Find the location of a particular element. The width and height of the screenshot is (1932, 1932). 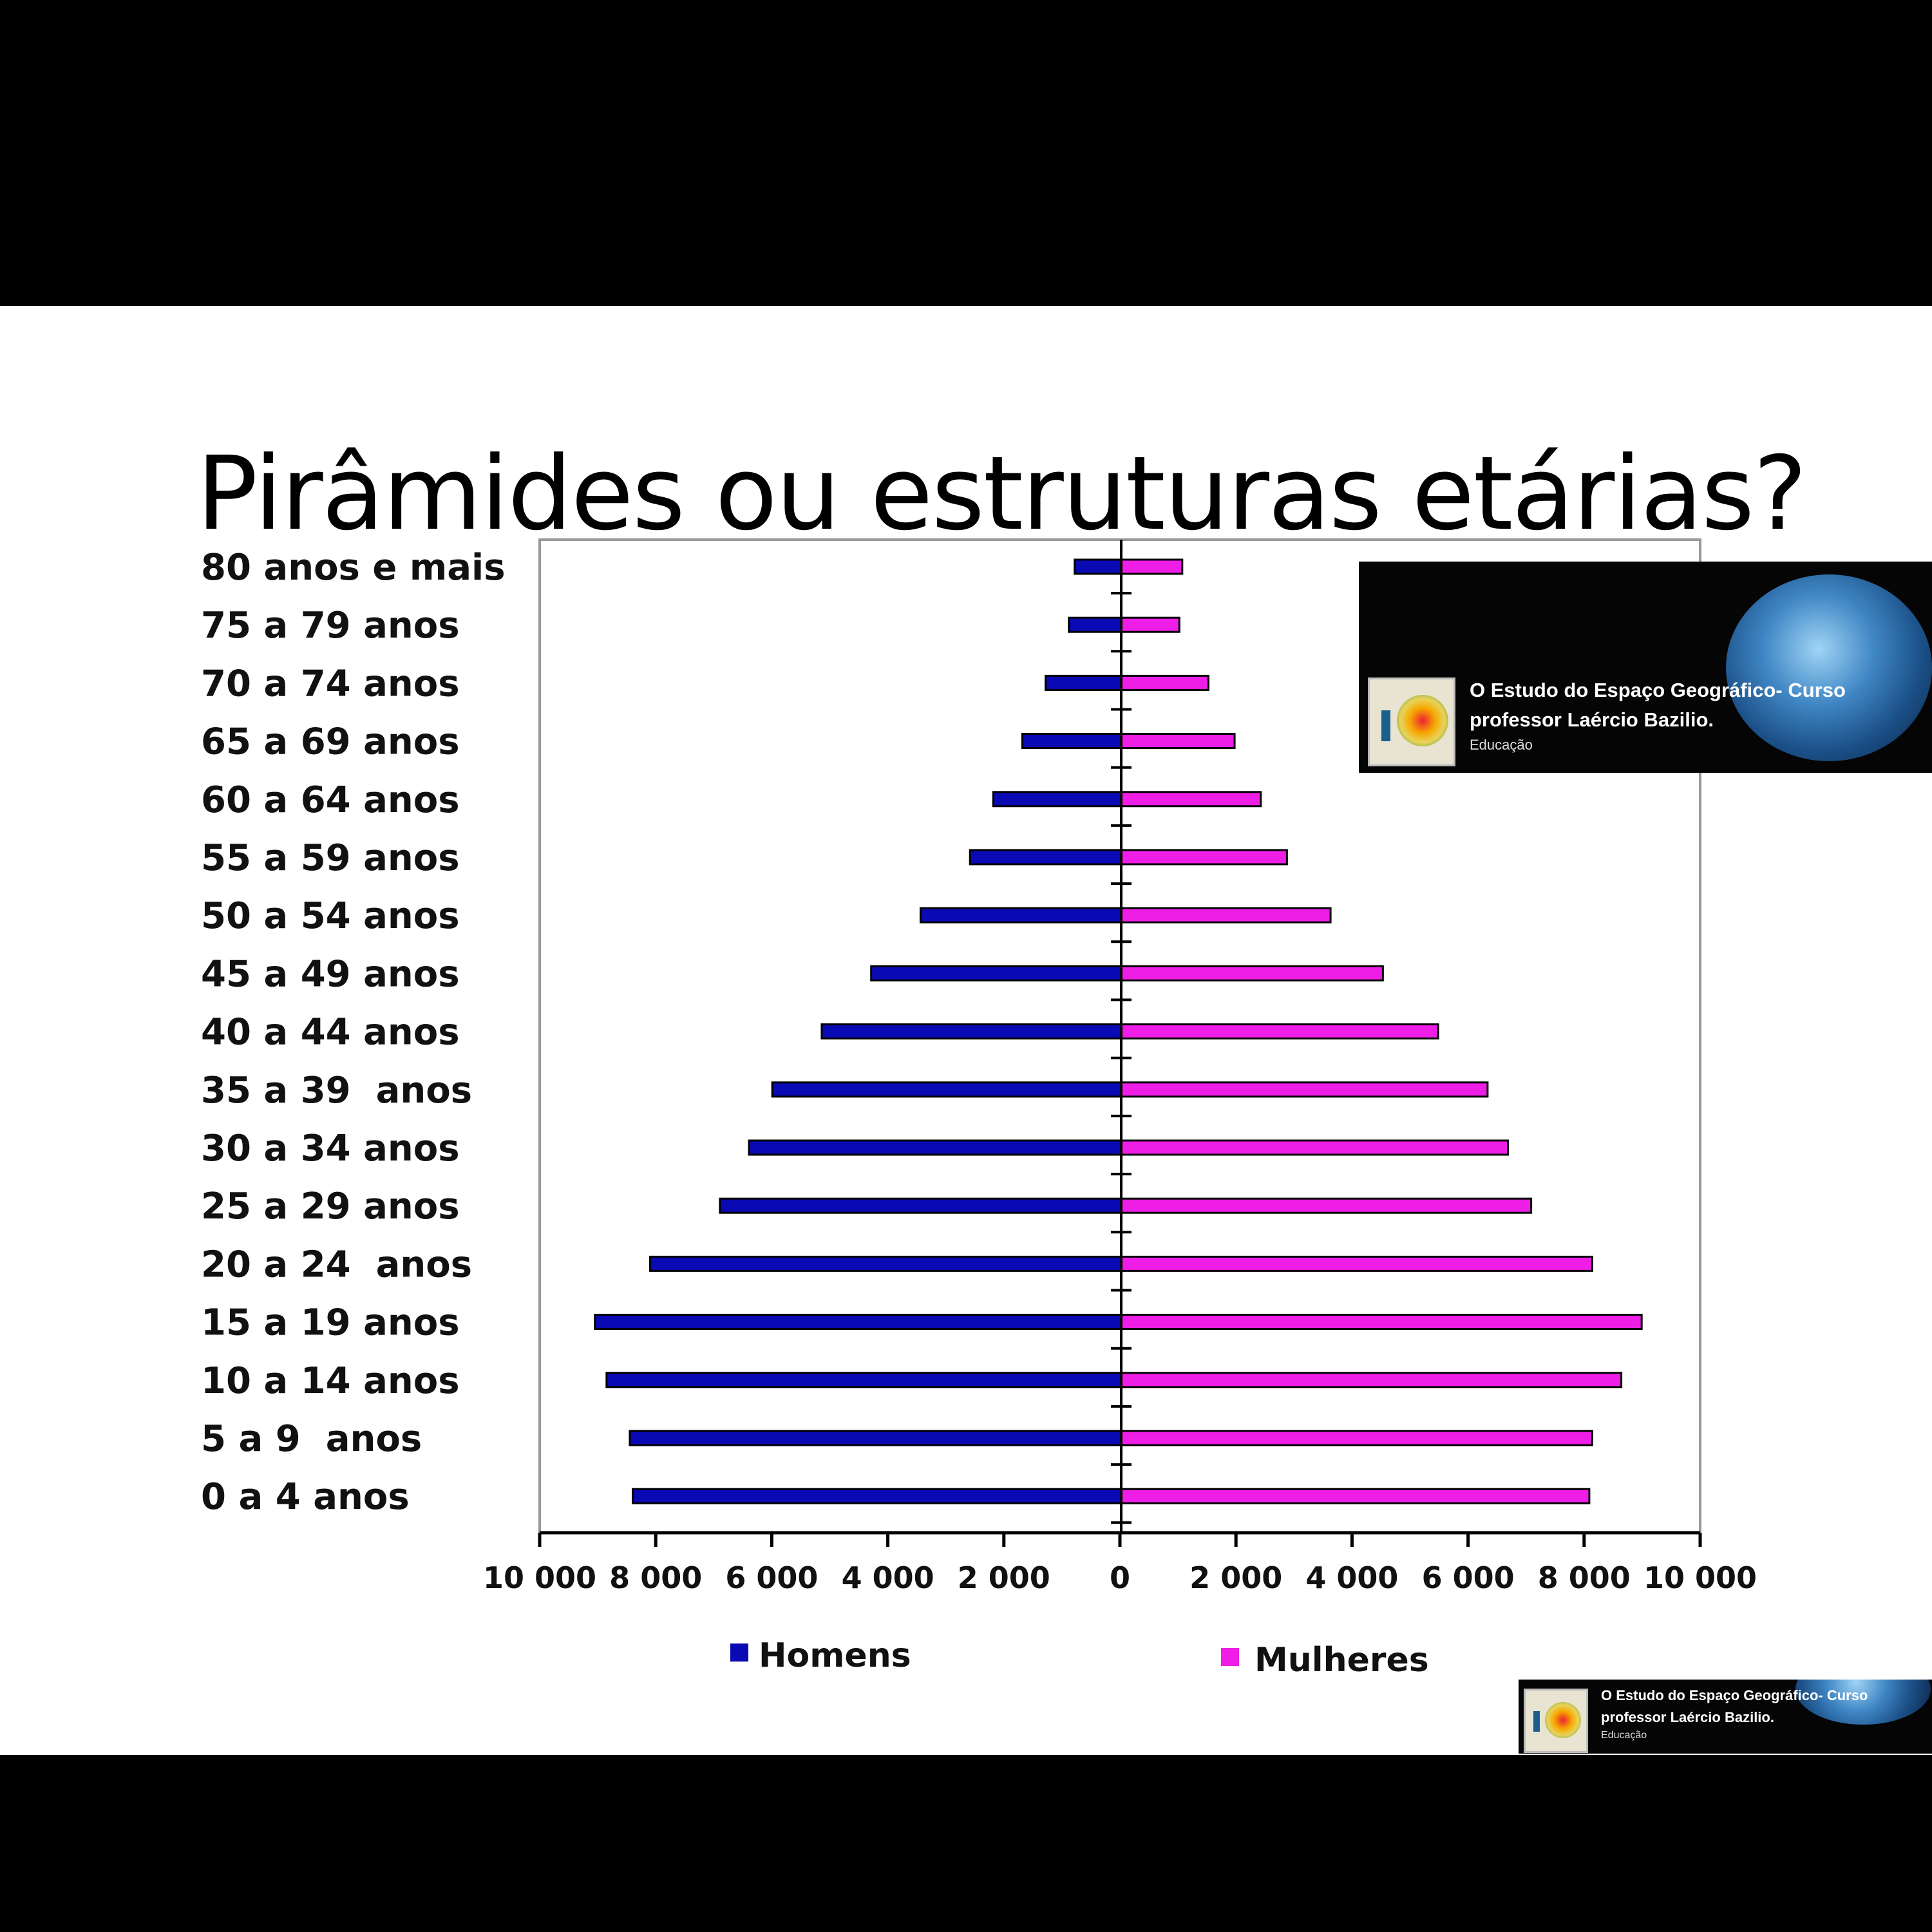

category-label: 35 a 39 anos is located at coordinates (336, 1091).